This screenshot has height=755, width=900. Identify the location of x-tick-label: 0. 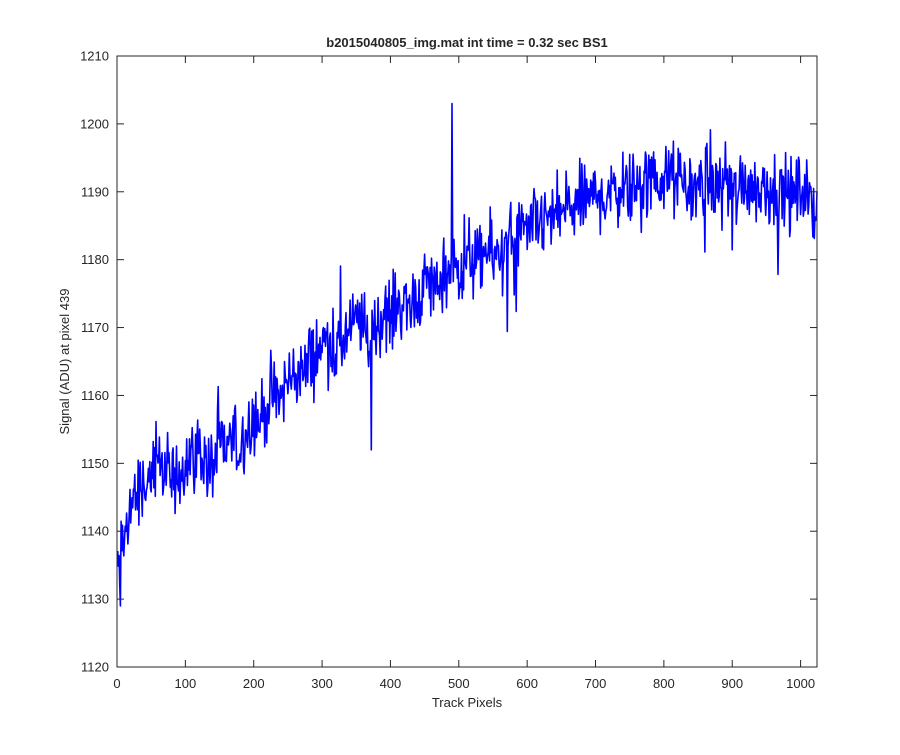
(116, 683).